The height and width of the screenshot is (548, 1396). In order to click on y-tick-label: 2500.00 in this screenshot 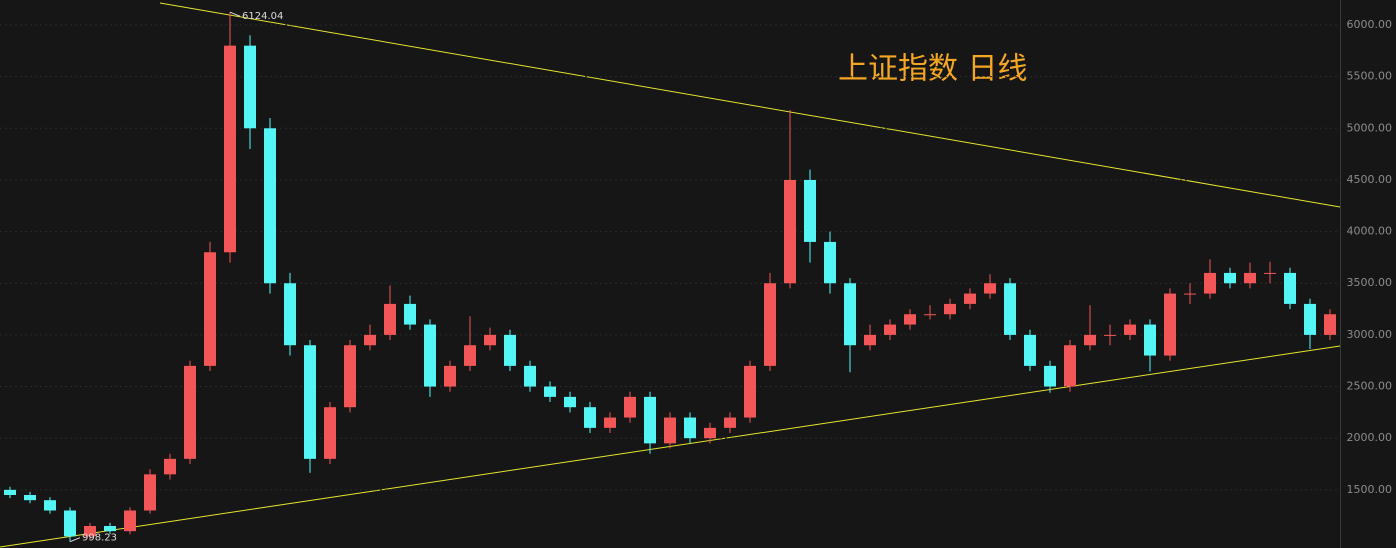, I will do `click(1370, 386)`.